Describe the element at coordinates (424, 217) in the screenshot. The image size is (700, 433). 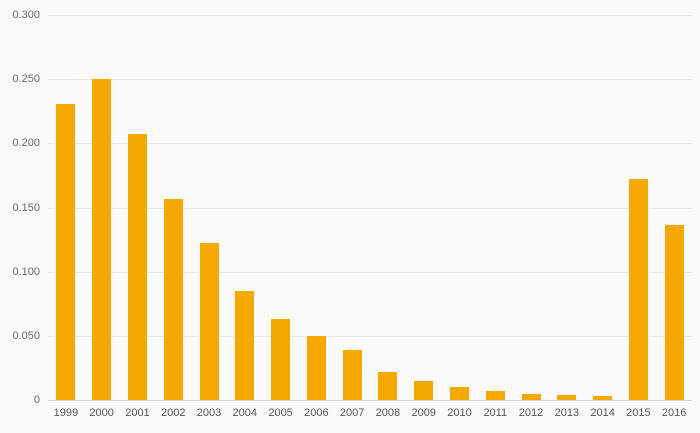
I see `bar-group-2009: 2009` at that location.